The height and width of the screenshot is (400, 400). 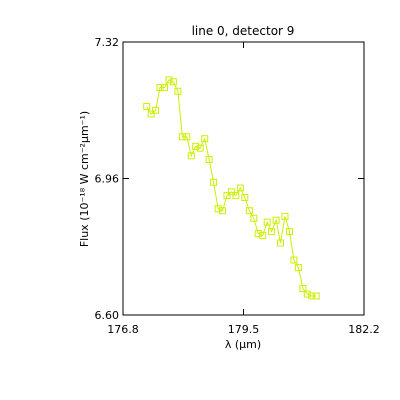 What do you see at coordinates (243, 344) in the screenshot?
I see `x-axis-label: λ (μm)` at bounding box center [243, 344].